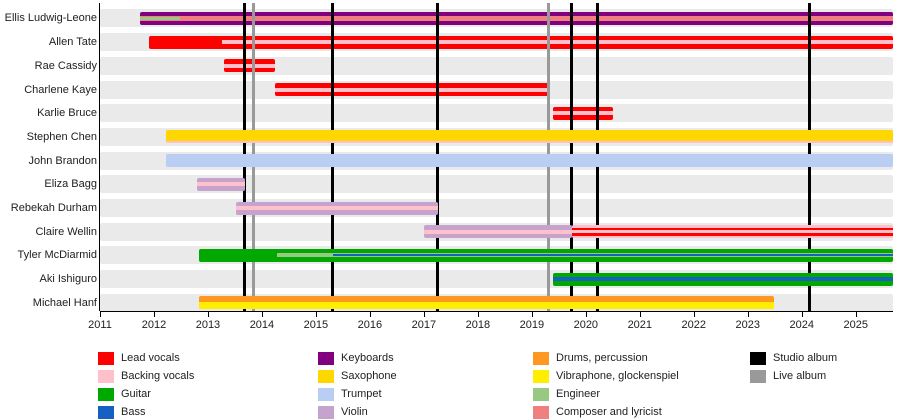  Describe the element at coordinates (326, 358) in the screenshot. I see `keyboards-swatch` at that location.